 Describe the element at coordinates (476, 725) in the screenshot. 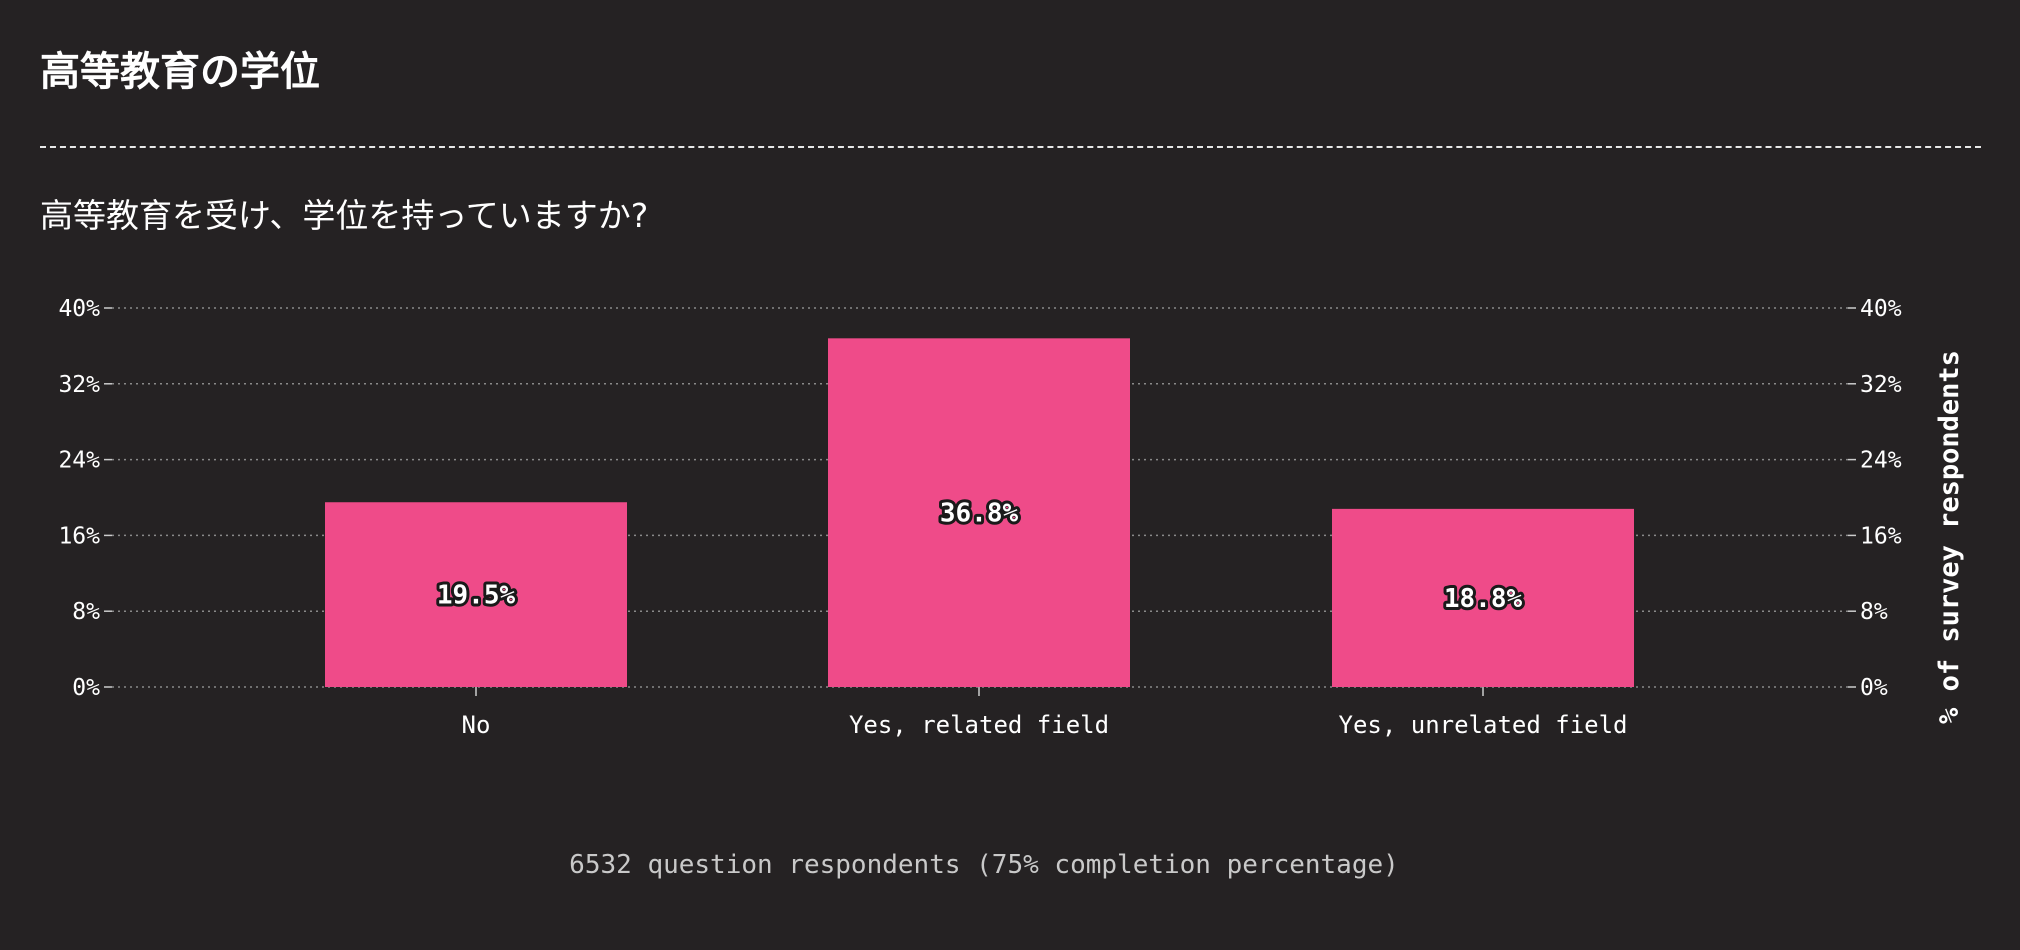

I see `x-tick-label: No` at that location.